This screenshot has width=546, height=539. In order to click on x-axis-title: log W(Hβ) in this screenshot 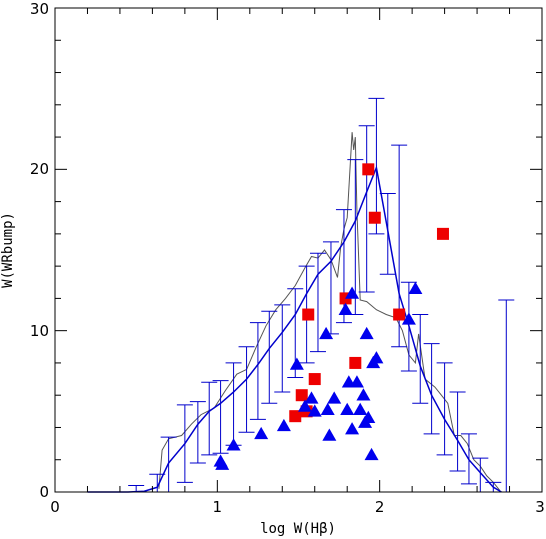, I will do `click(298, 529)`.